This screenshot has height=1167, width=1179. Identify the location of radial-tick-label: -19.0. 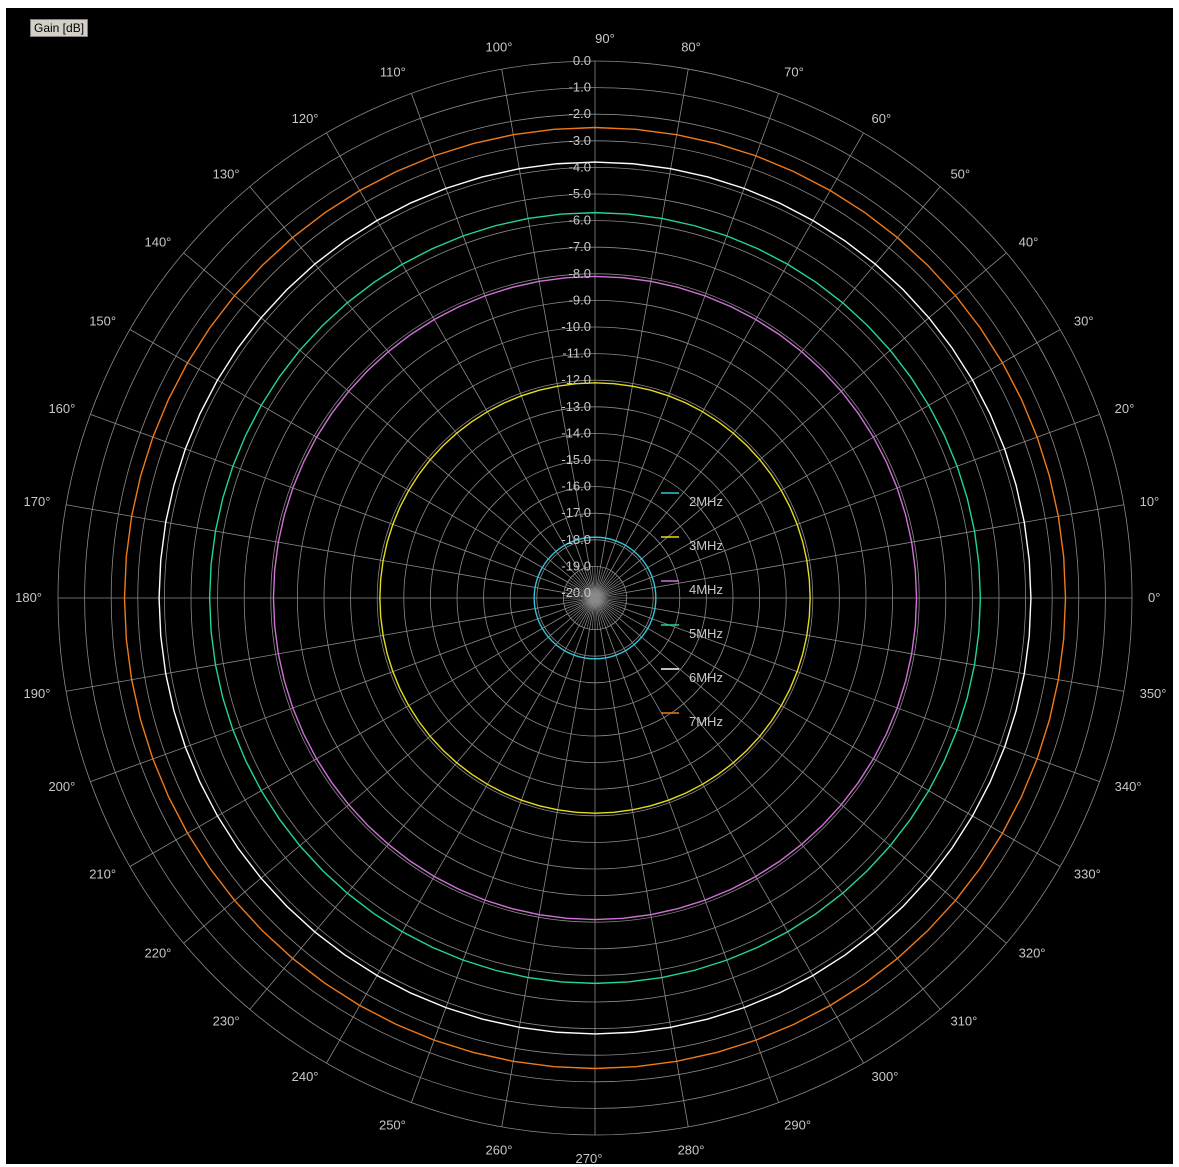
(576, 565).